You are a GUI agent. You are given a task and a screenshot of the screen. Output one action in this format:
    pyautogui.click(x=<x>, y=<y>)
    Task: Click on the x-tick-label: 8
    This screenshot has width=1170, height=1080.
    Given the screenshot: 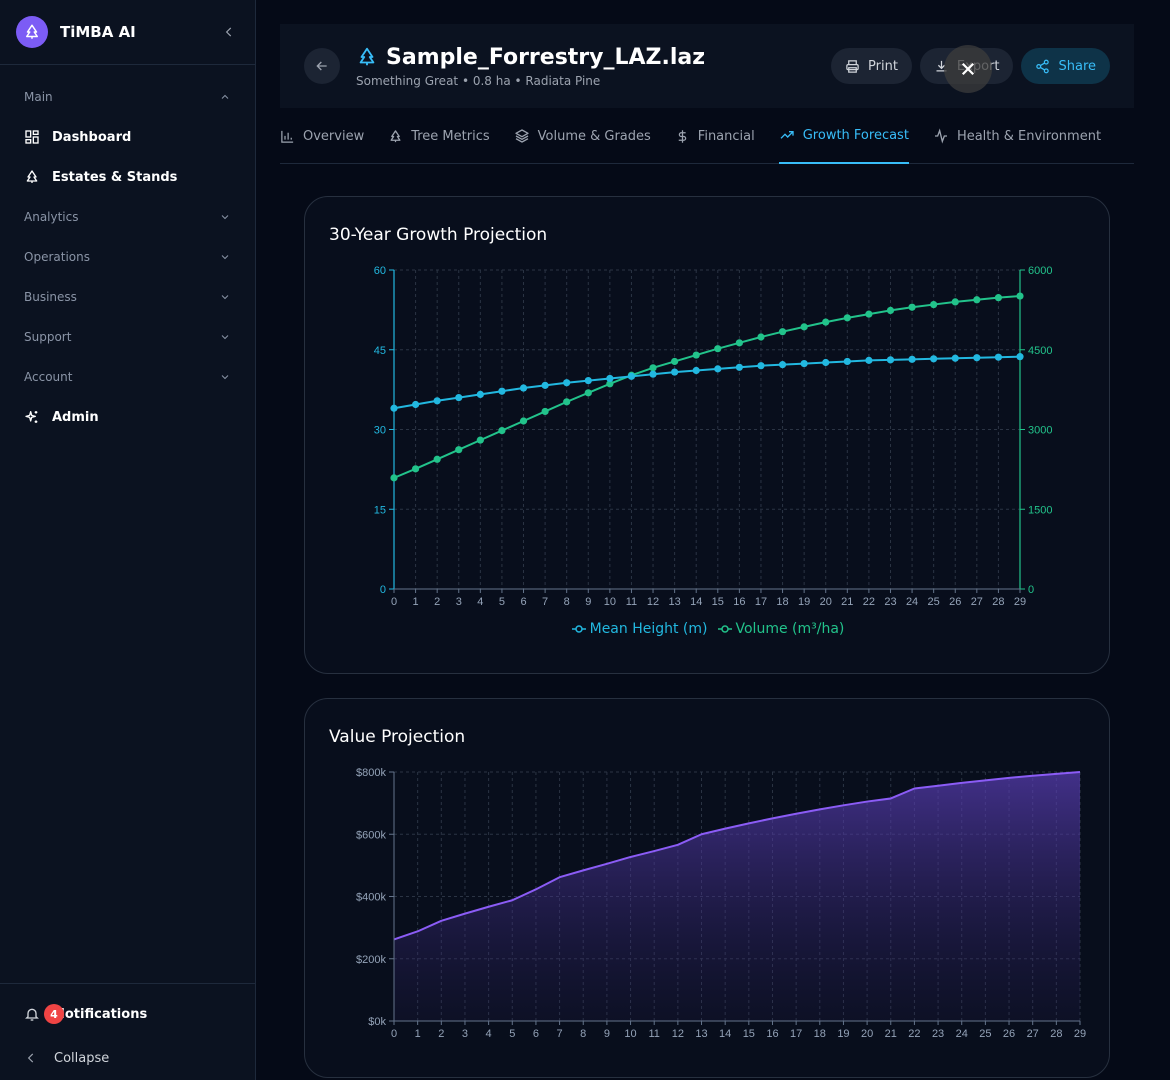 What is the action you would take?
    pyautogui.click(x=583, y=1034)
    